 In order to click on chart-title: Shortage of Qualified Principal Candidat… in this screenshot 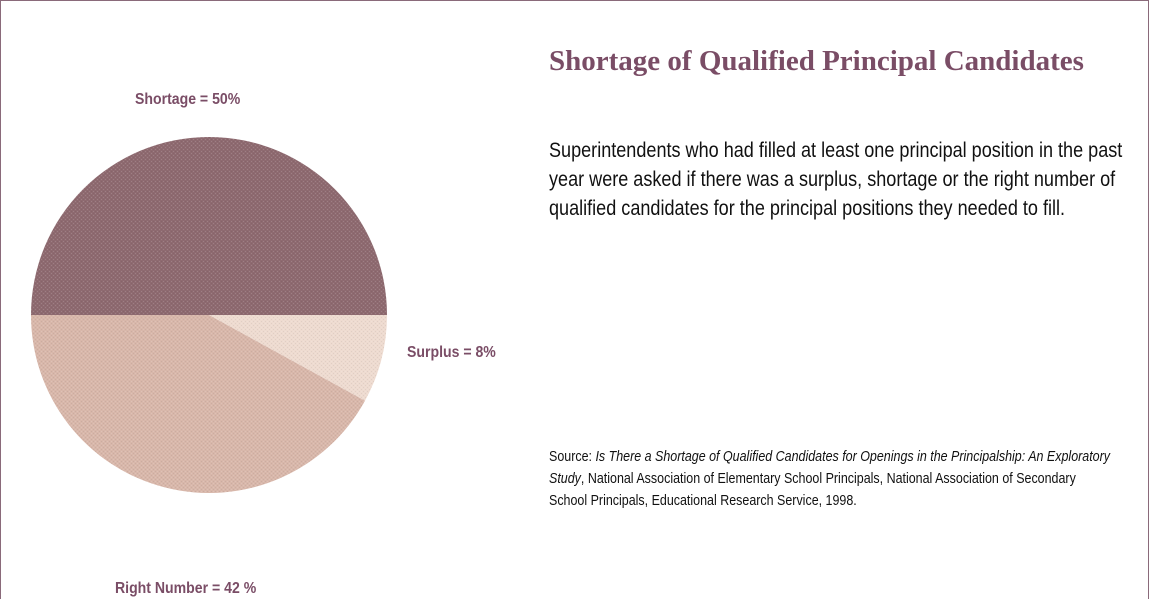, I will do `click(816, 61)`.